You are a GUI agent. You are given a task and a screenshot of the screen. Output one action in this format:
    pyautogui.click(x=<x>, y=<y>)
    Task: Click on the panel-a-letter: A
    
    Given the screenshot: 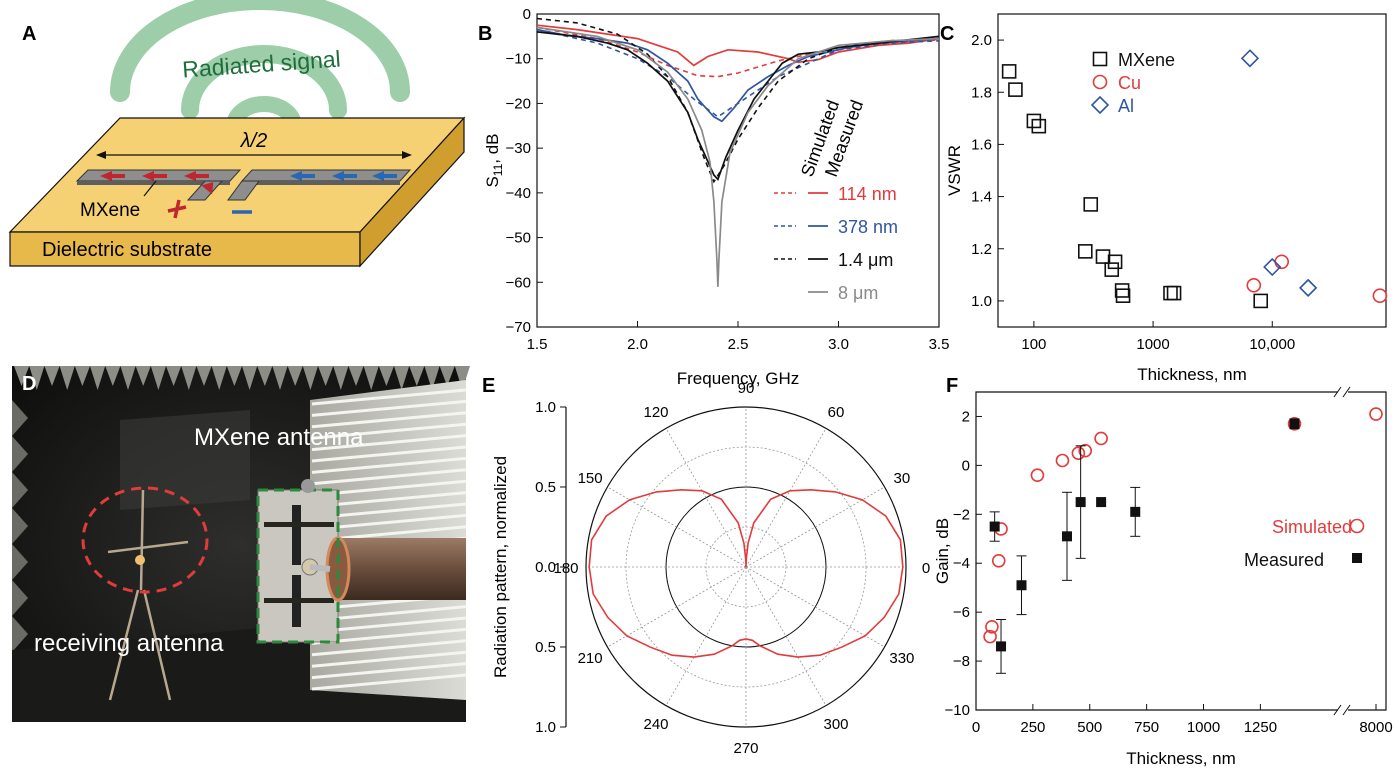 What is the action you would take?
    pyautogui.click(x=29, y=34)
    